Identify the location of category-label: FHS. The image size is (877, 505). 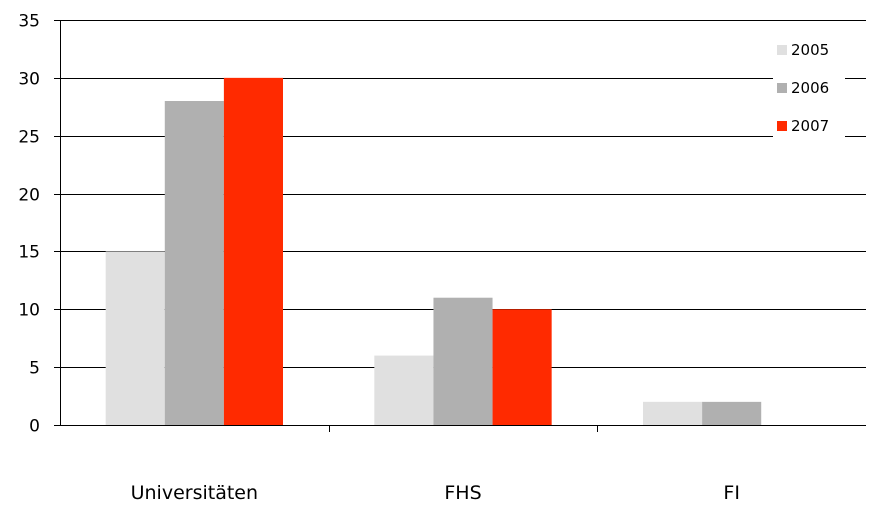
(462, 493).